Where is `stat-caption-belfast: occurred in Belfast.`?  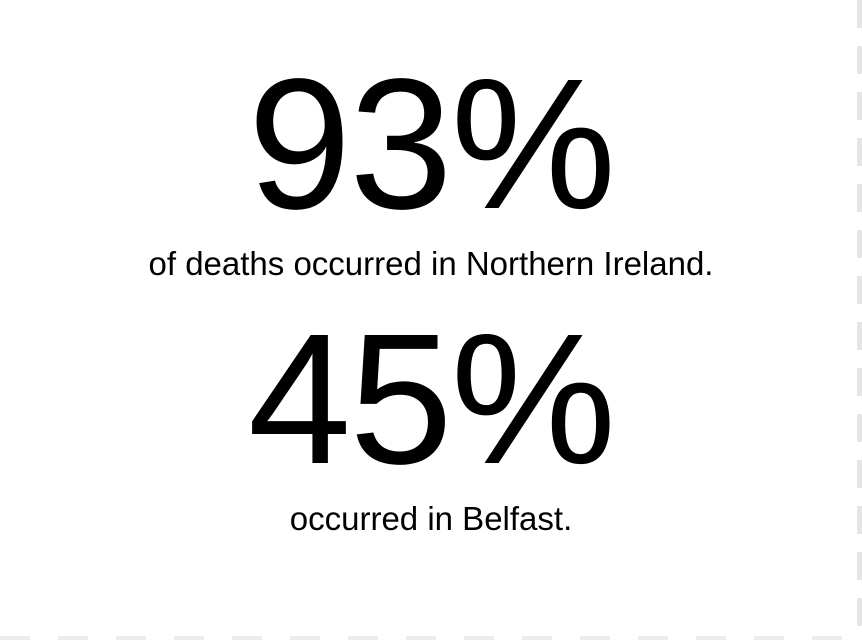 stat-caption-belfast: occurred in Belfast. is located at coordinates (431, 518).